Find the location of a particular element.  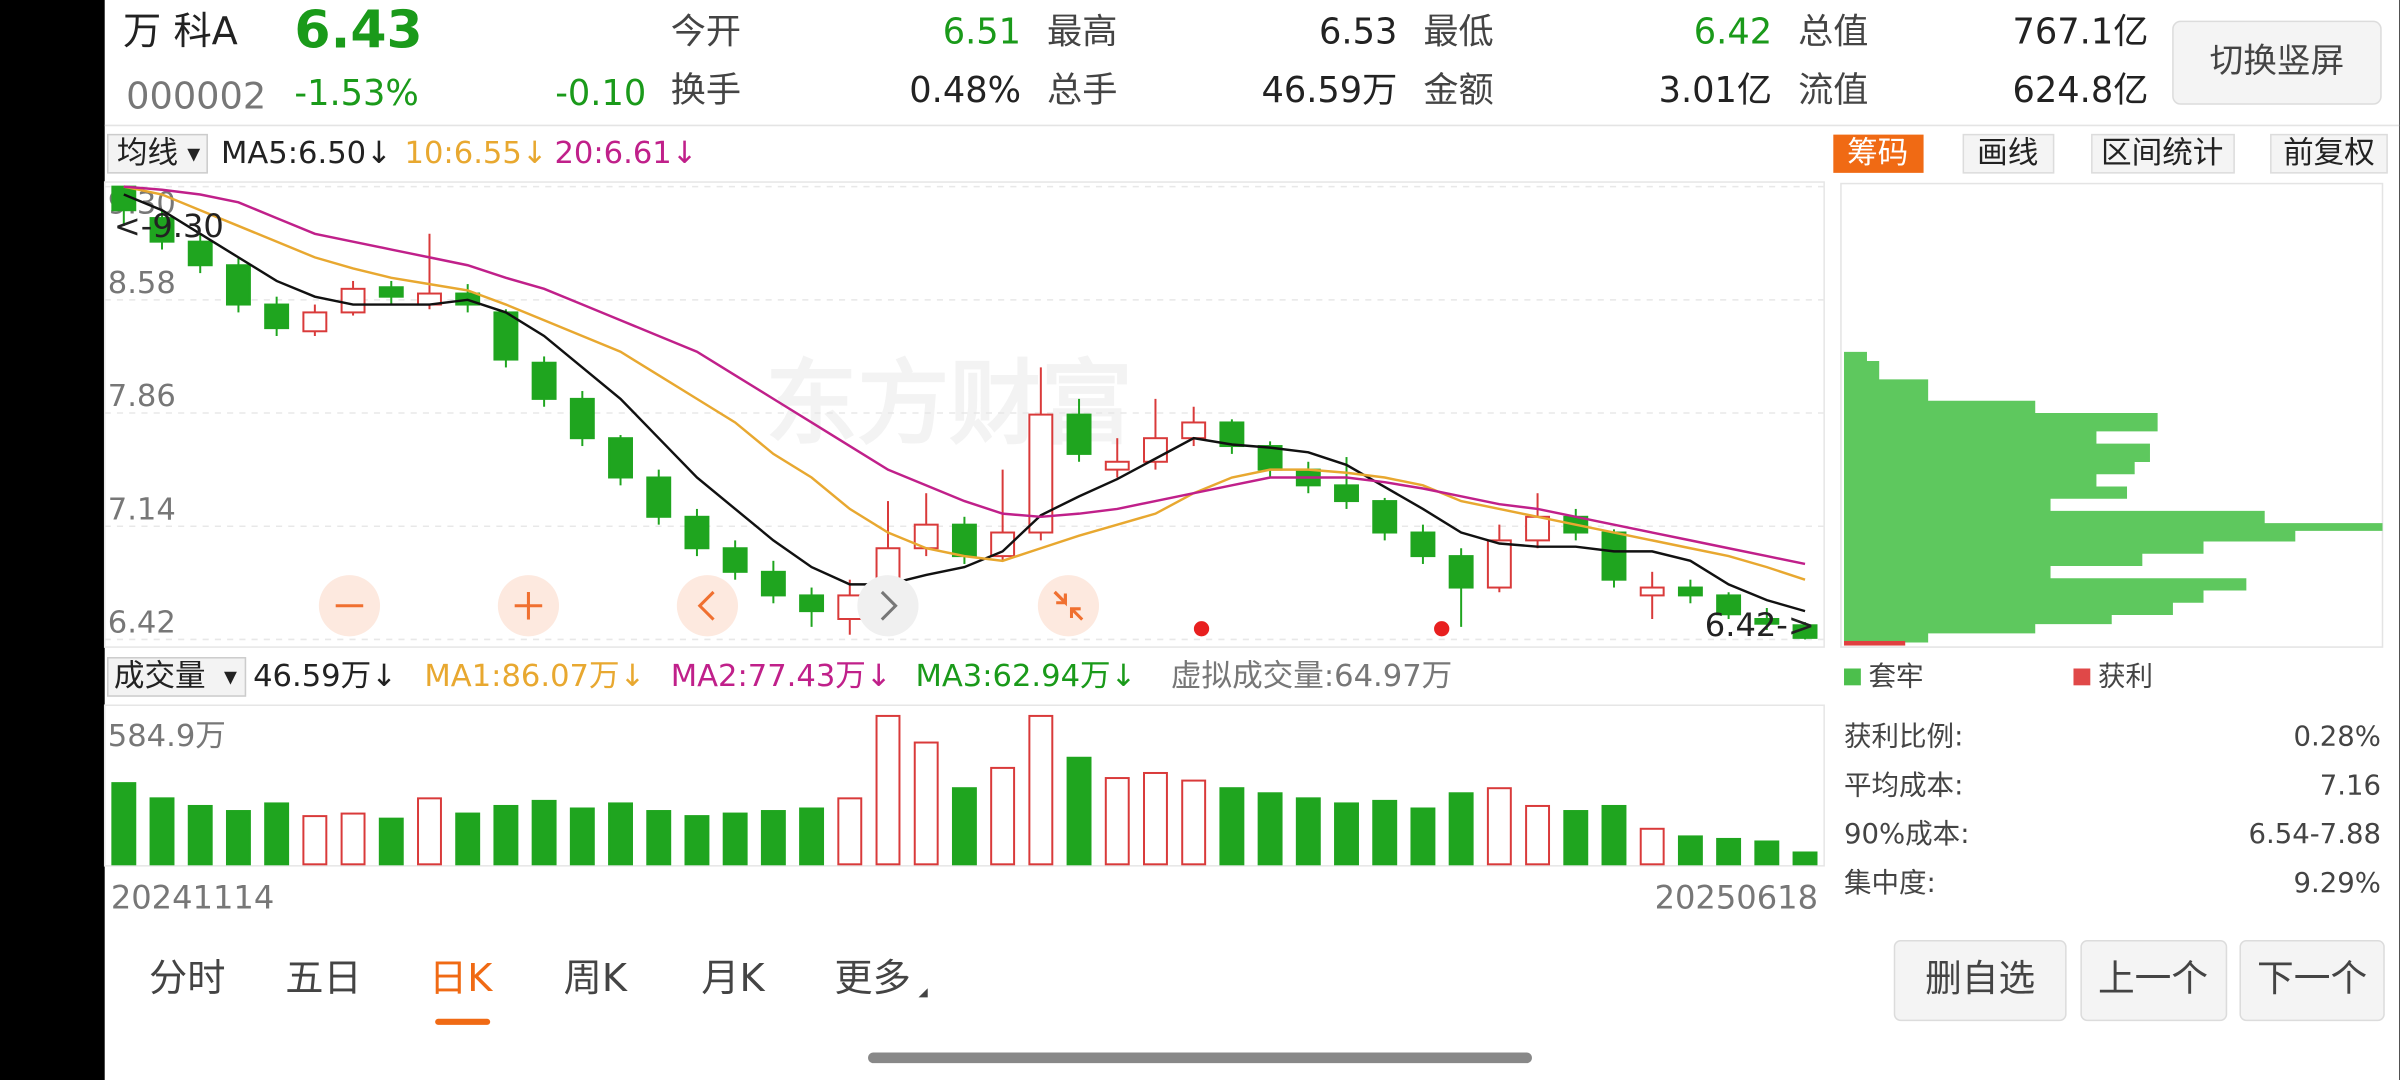

stat-label: 最高 is located at coordinates (1082, 32).